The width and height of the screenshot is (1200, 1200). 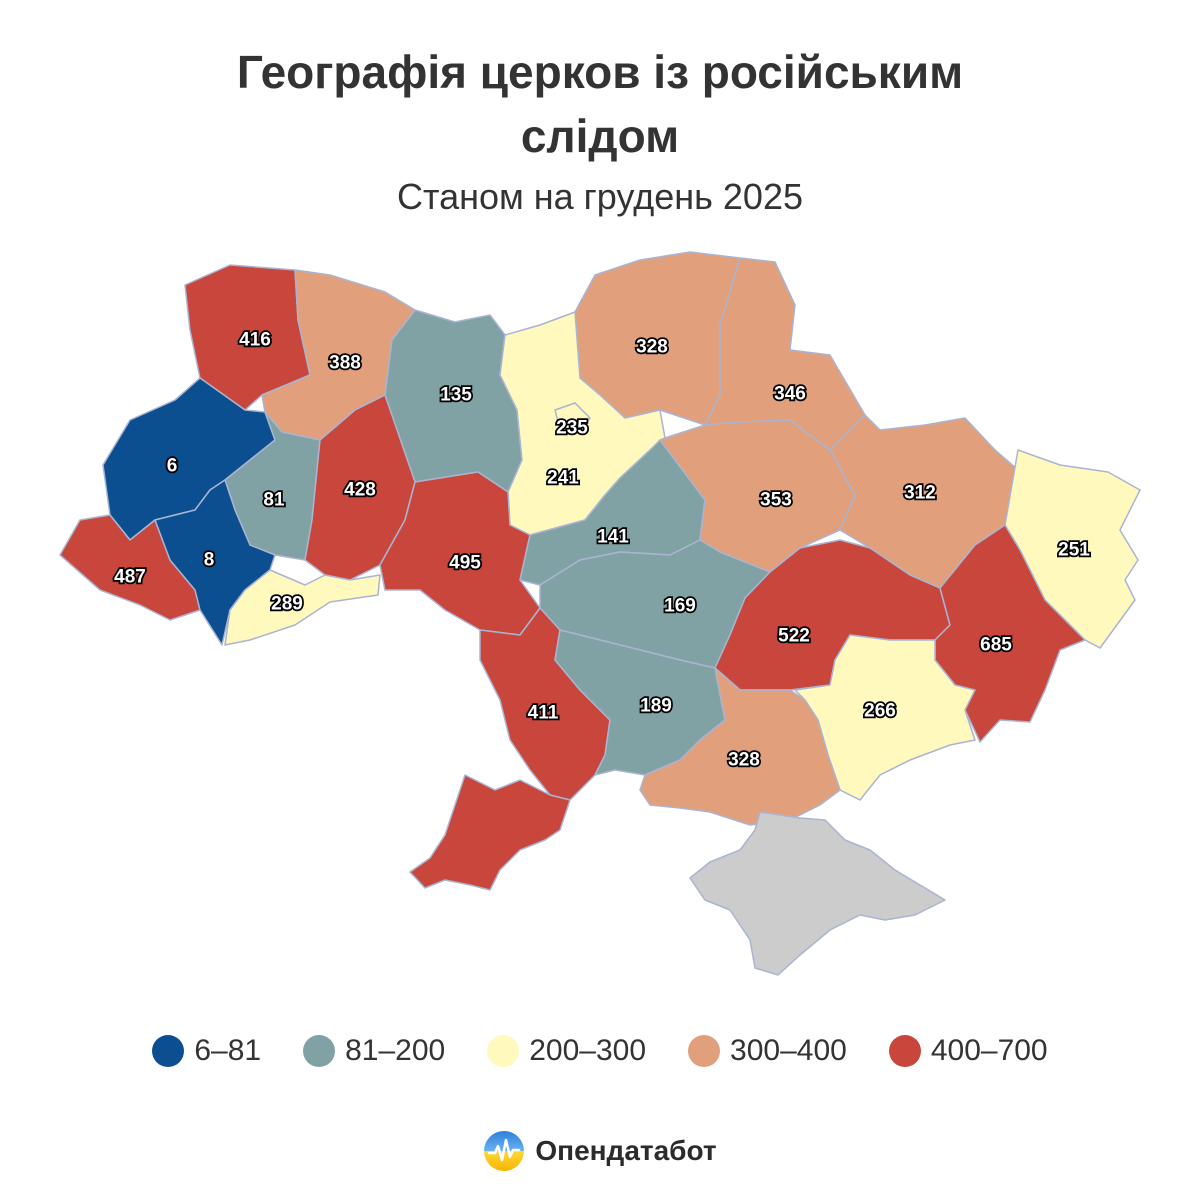 I want to click on region-crimea, so click(x=817, y=893).